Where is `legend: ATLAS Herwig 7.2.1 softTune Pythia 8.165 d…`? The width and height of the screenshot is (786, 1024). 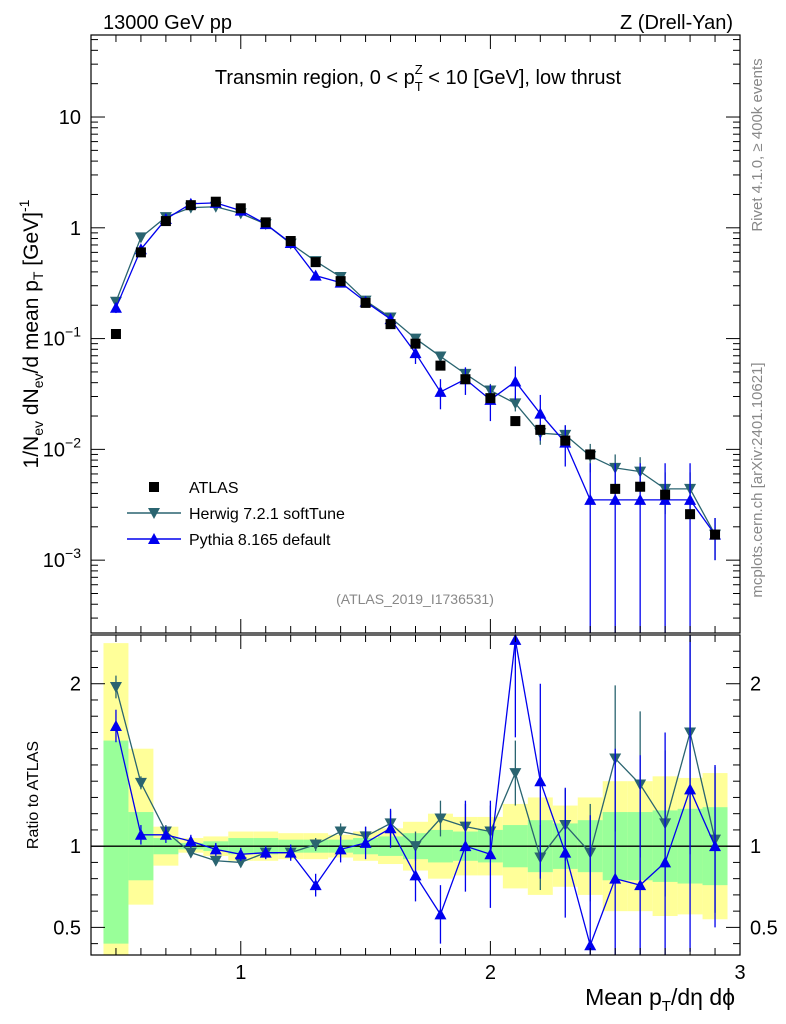
legend: ATLAS Herwig 7.2.1 softTune Pythia 8.165 d… is located at coordinates (236, 514).